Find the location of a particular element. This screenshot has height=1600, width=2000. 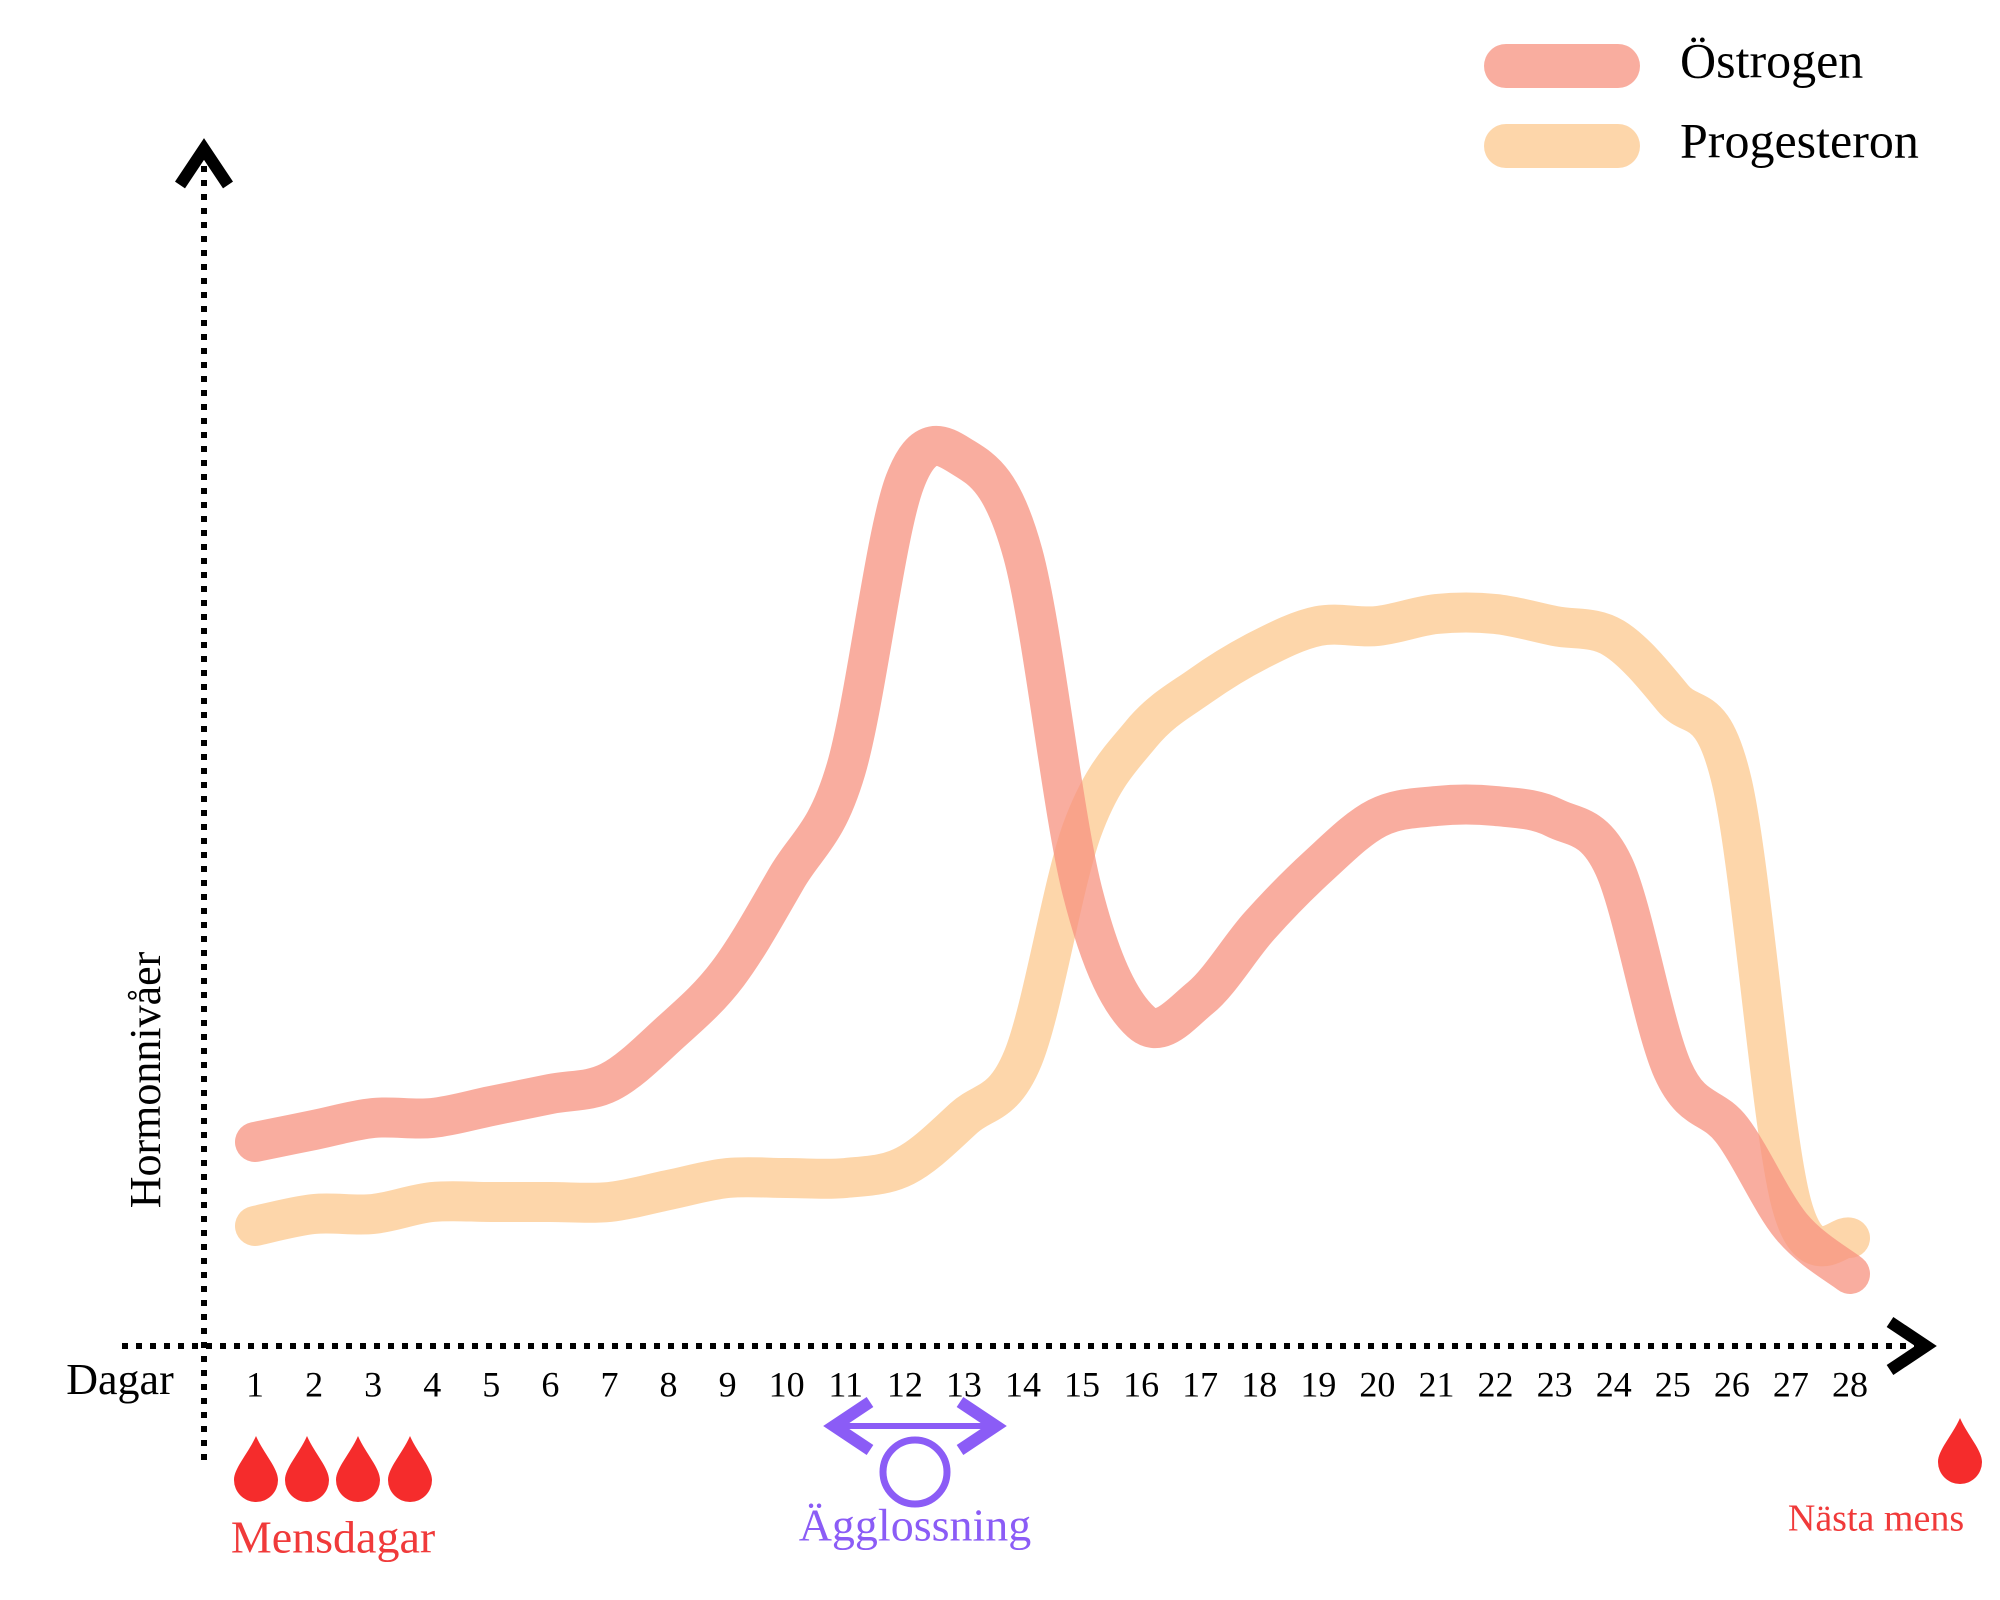

x-tick-label: 17 is located at coordinates (1200, 1384).